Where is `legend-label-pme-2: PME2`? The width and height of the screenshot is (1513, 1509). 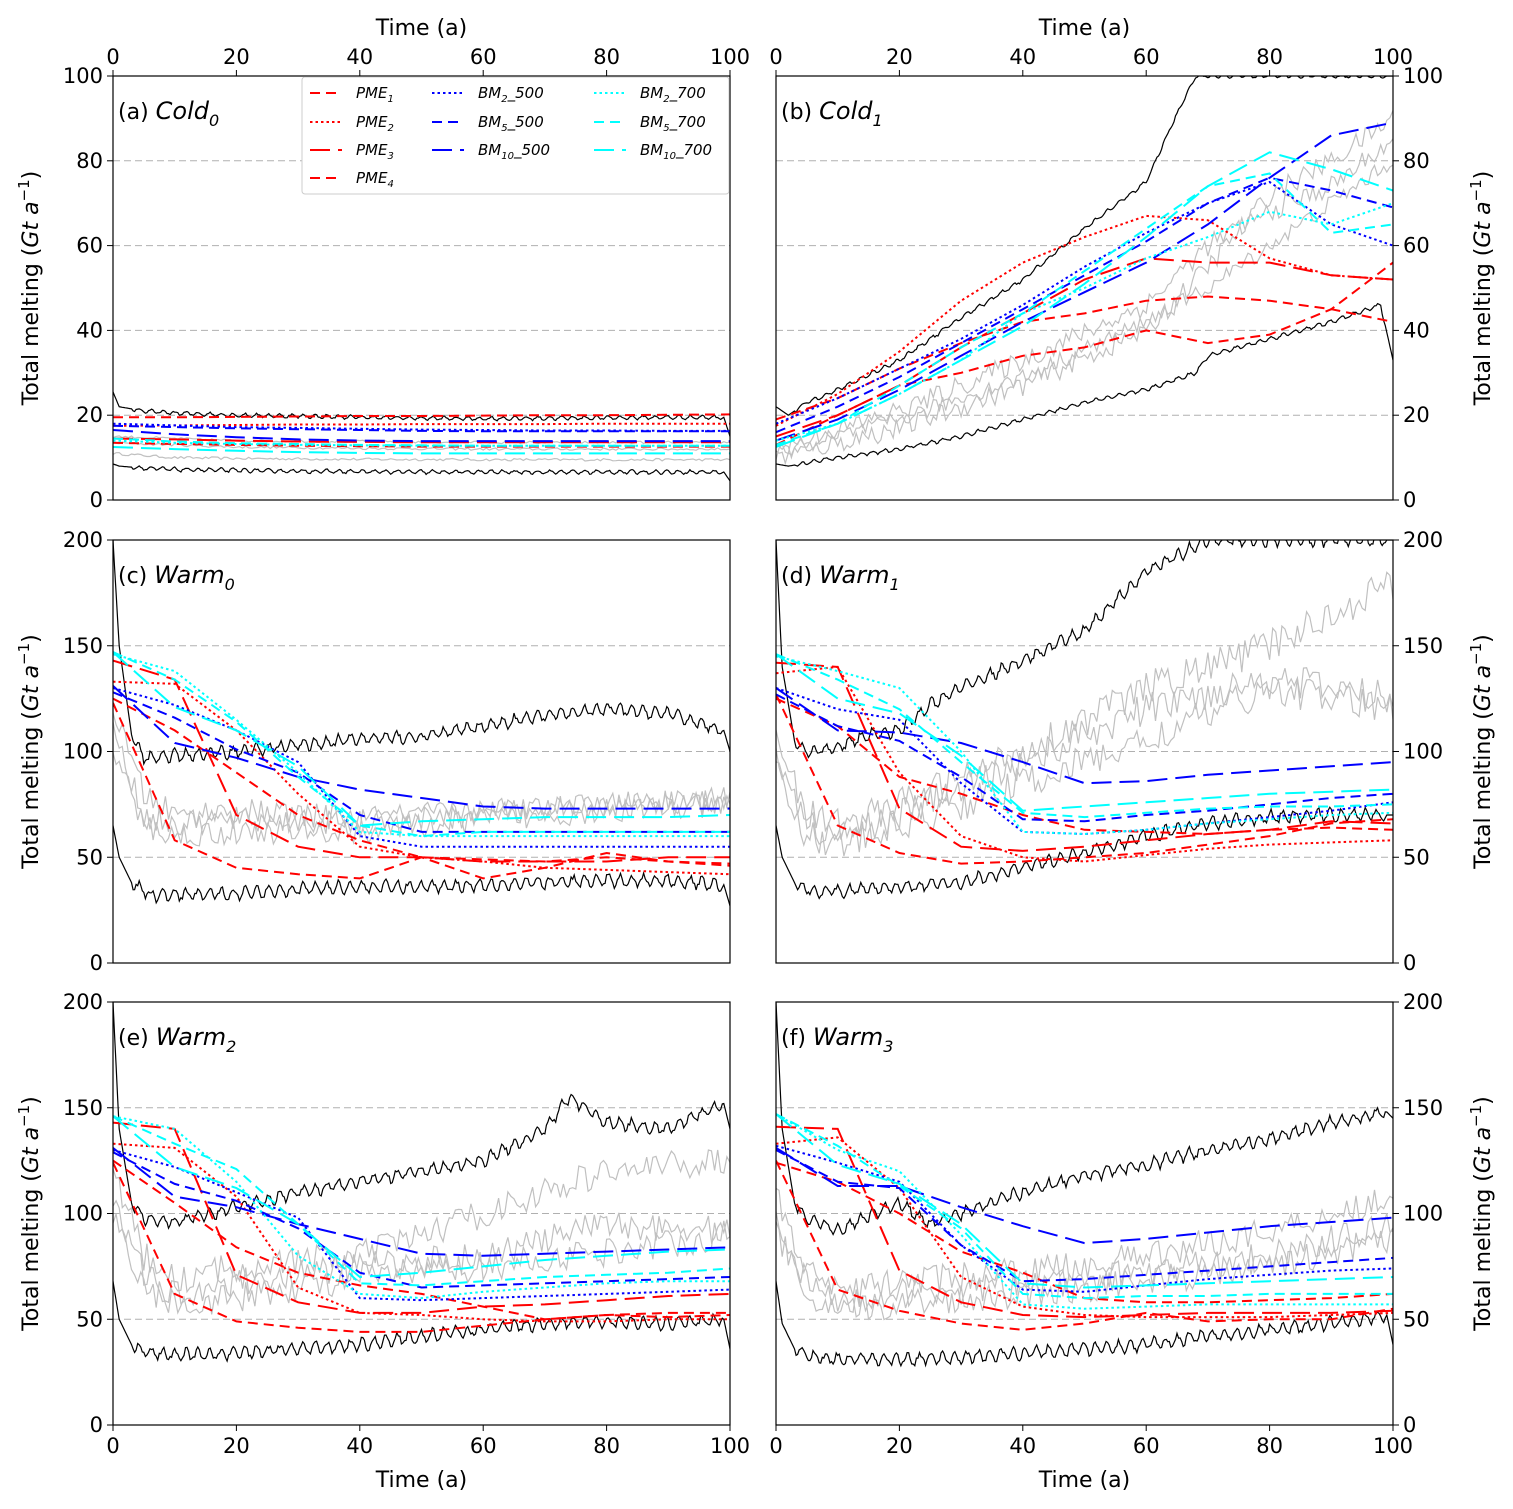 legend-label-pme-2: PME2 is located at coordinates (375, 123).